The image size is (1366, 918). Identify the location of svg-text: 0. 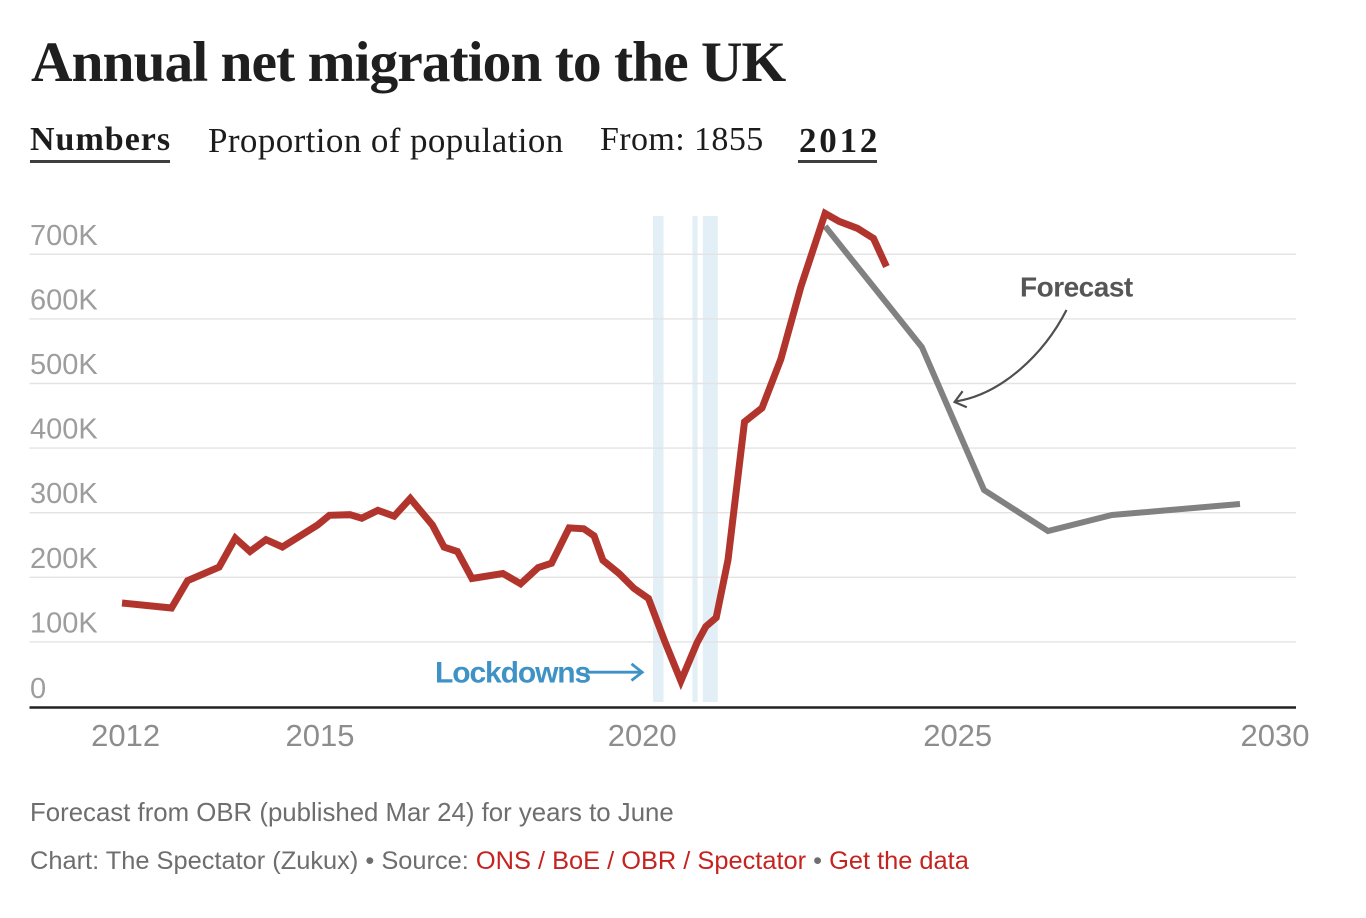
(38, 689).